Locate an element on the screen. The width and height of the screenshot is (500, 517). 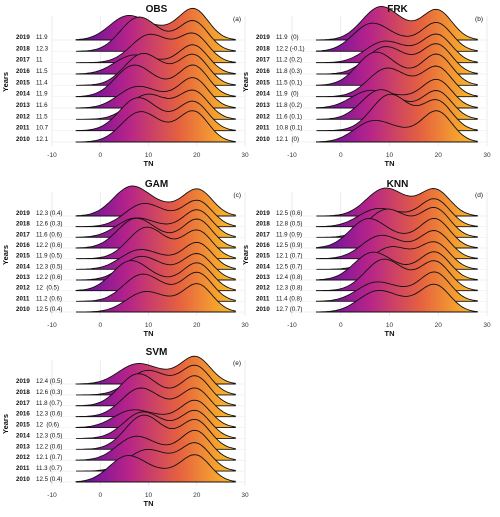
panel-title: GAM is located at coordinates (156, 184).